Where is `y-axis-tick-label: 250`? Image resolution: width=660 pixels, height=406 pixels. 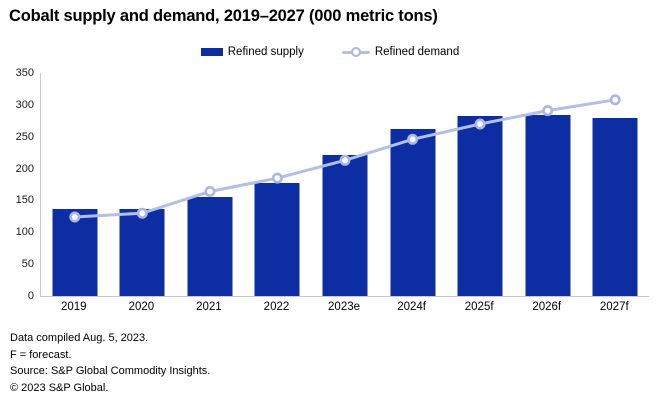
y-axis-tick-label: 250 is located at coordinates (24, 136).